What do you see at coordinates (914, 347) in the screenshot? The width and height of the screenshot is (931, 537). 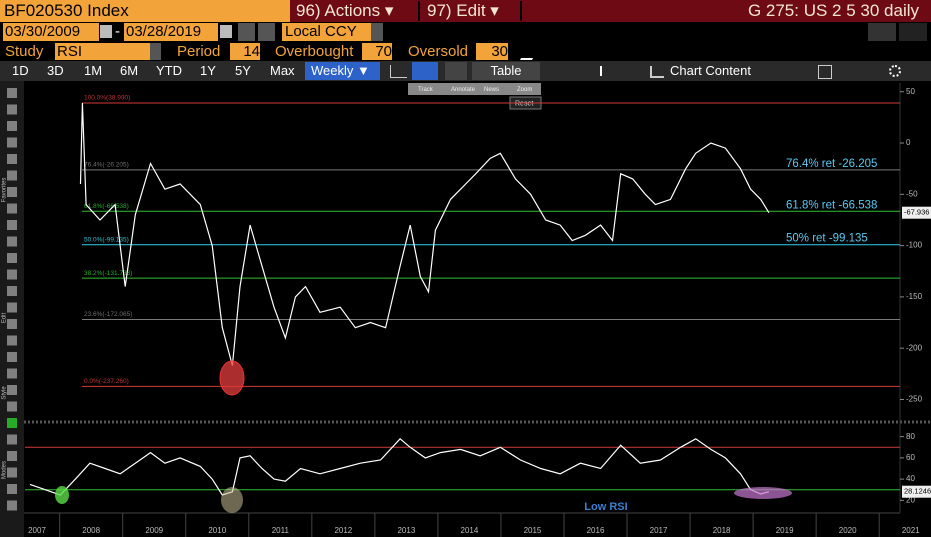 I see `y-tick-label: -200` at bounding box center [914, 347].